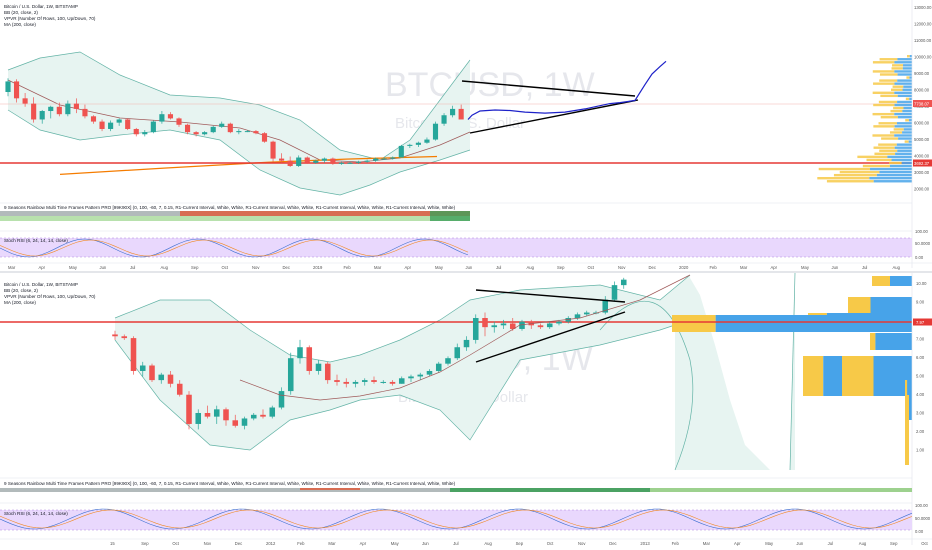 This screenshot has width=932, height=550. I want to click on bottom-time-tick: Nov, so click(208, 543).